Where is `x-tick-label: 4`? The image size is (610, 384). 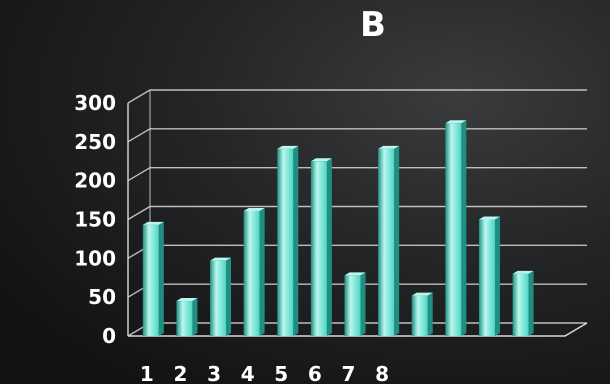 x-tick-label: 4 is located at coordinates (248, 373).